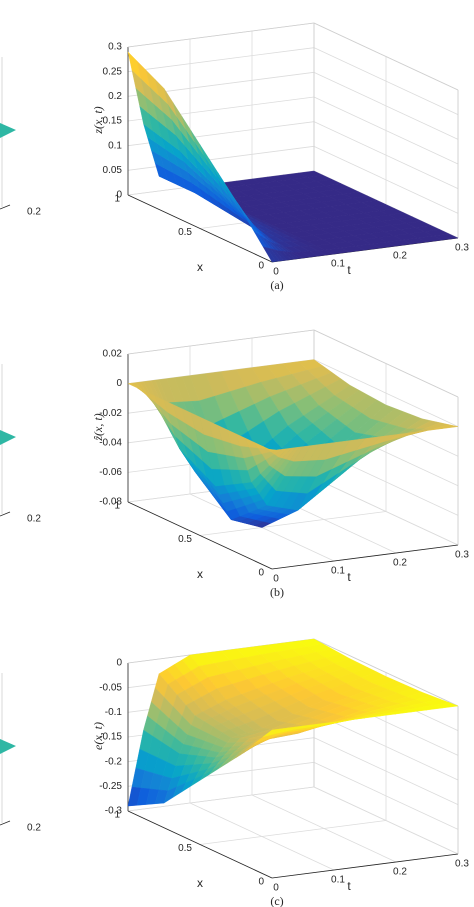 This screenshot has height=907, width=474. What do you see at coordinates (110, 687) in the screenshot?
I see `z-tick-label: -0.05` at bounding box center [110, 687].